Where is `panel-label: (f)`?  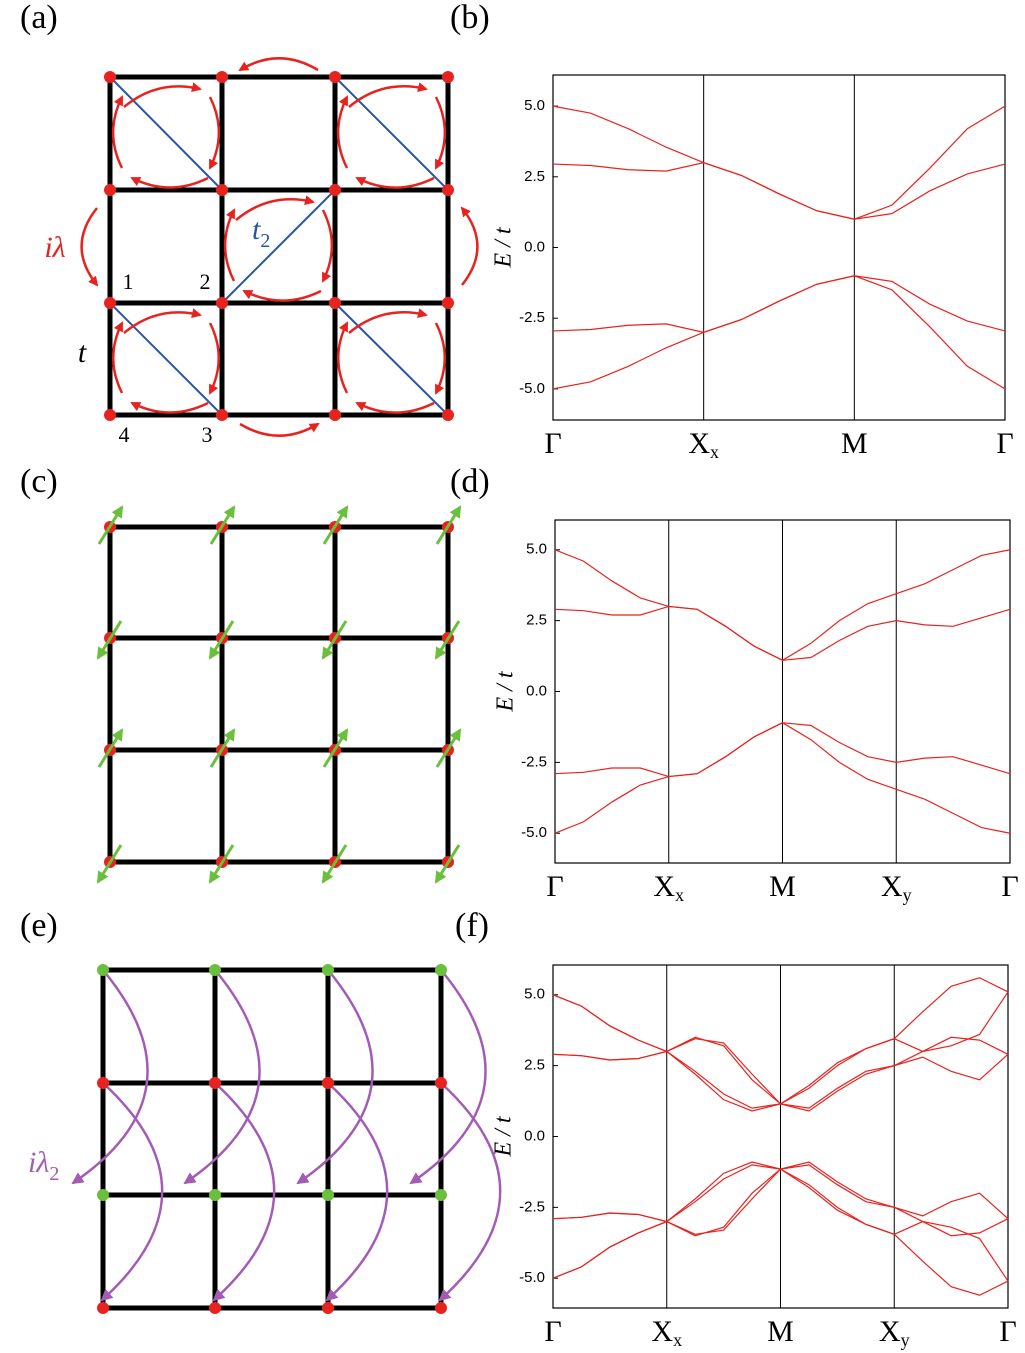
panel-label: (f) is located at coordinates (472, 925).